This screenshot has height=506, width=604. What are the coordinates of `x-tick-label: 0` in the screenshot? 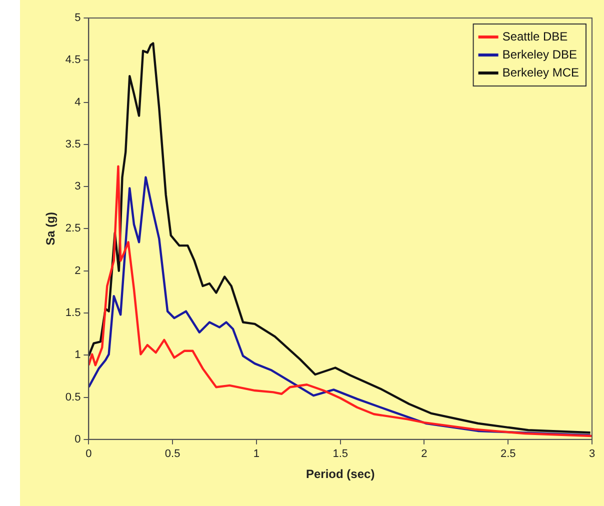 It's located at (89, 454).